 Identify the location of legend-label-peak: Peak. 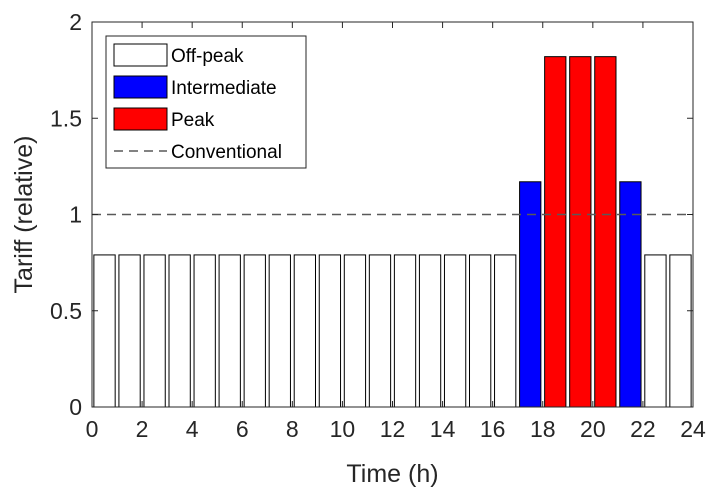
(193, 120).